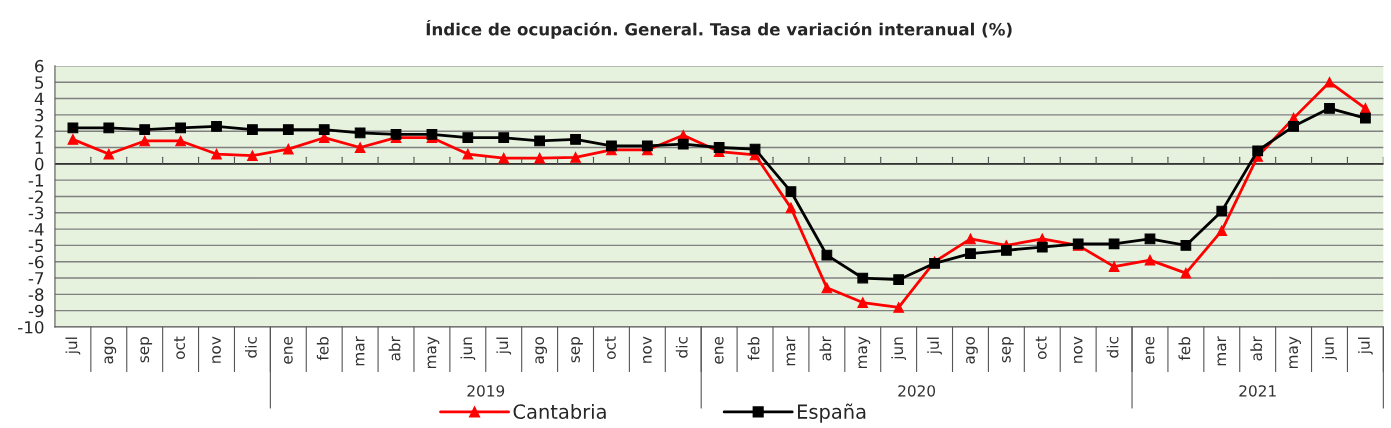  What do you see at coordinates (36, 213) in the screenshot?
I see `y-tick-label: -3` at bounding box center [36, 213].